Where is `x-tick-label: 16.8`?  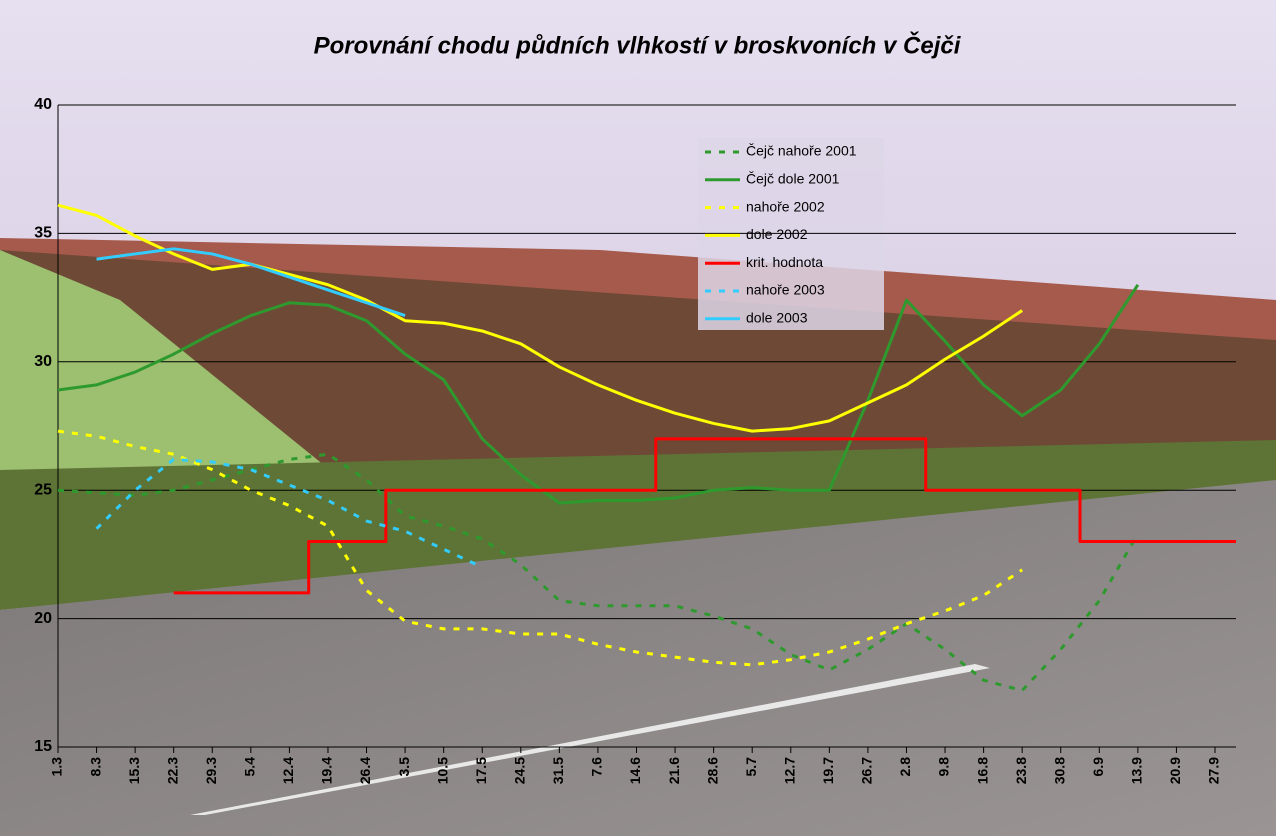
x-tick-label: 16.8 is located at coordinates (982, 770).